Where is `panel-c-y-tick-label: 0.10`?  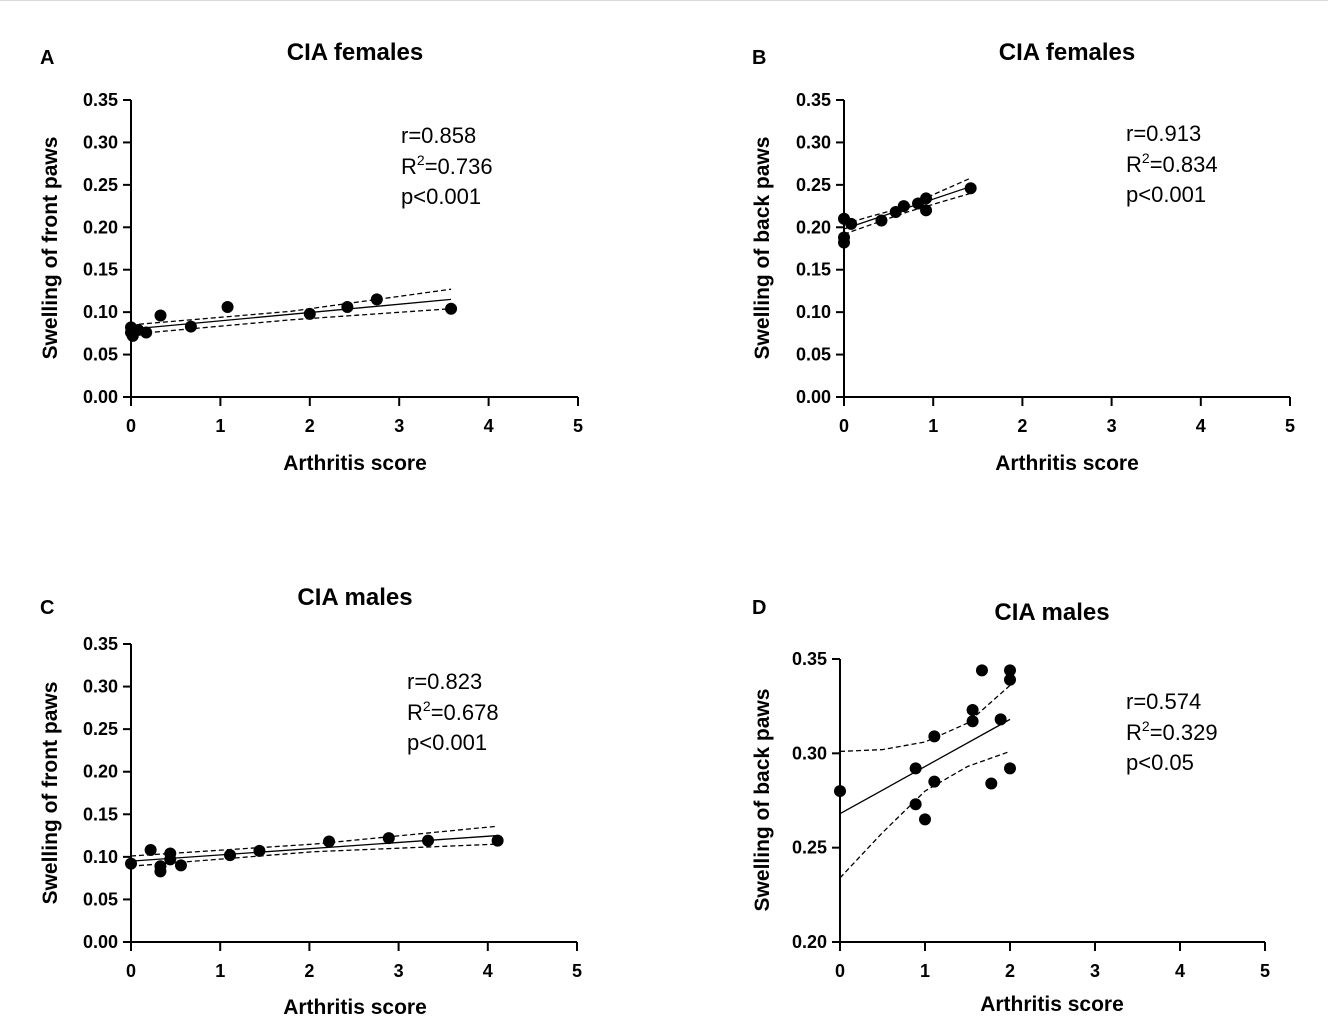 panel-c-y-tick-label: 0.10 is located at coordinates (100, 857).